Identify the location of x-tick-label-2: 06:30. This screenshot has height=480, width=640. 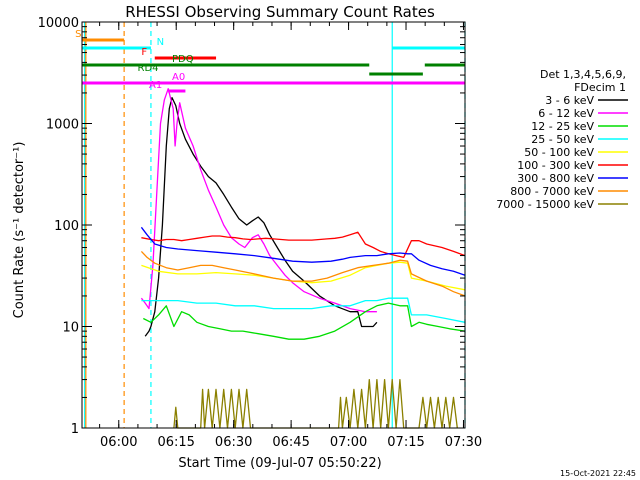
(233, 442).